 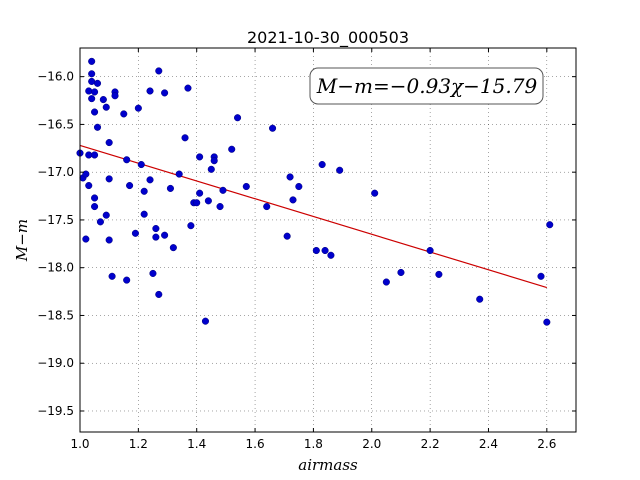 What do you see at coordinates (196, 444) in the screenshot?
I see `x-tick-label: 1.4` at bounding box center [196, 444].